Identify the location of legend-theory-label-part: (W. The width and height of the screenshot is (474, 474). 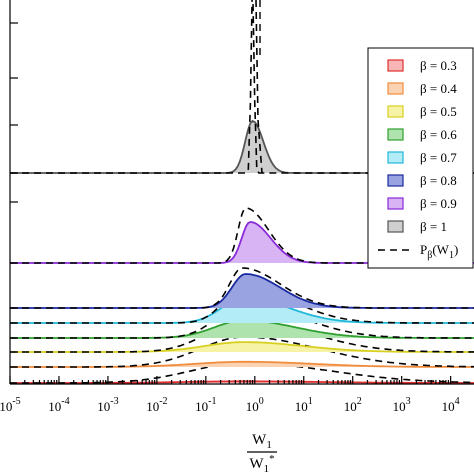
(440, 249).